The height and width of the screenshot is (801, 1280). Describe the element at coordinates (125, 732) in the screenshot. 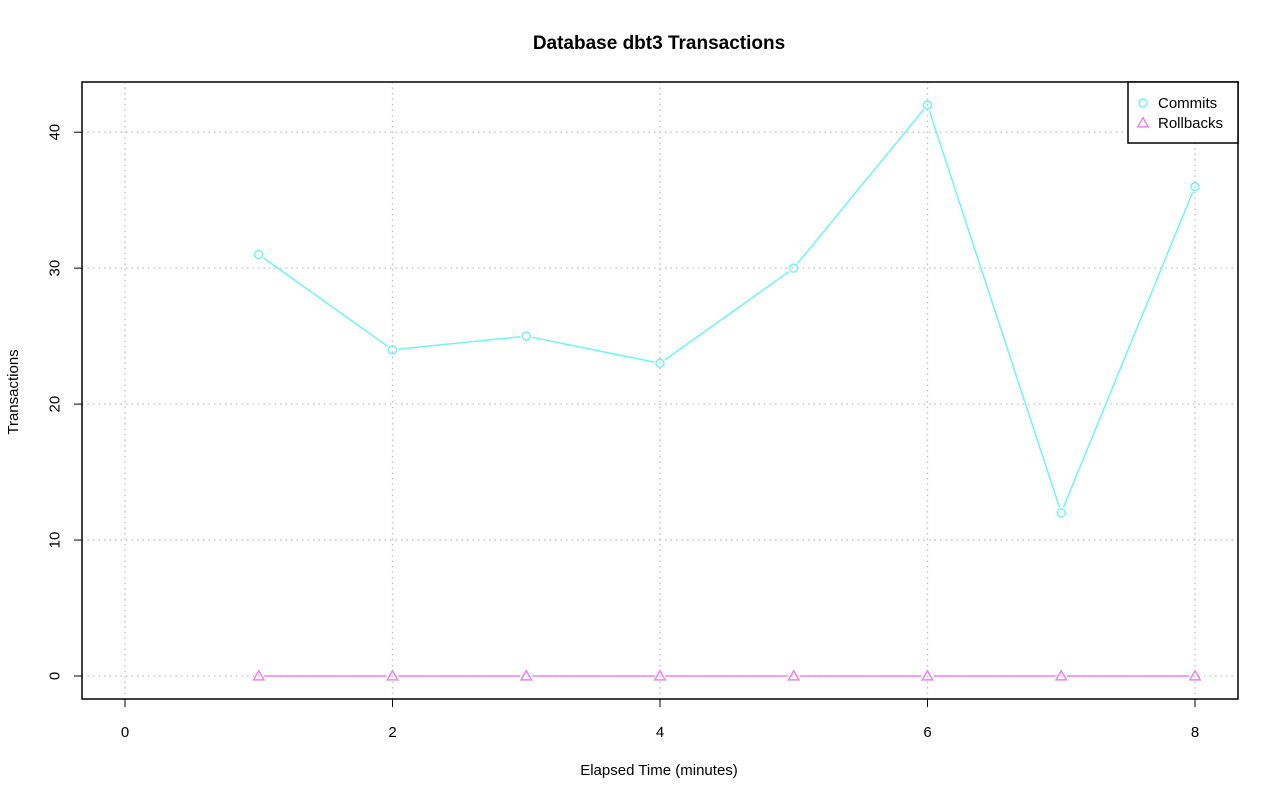

I see `x-tick-label: 0` at that location.